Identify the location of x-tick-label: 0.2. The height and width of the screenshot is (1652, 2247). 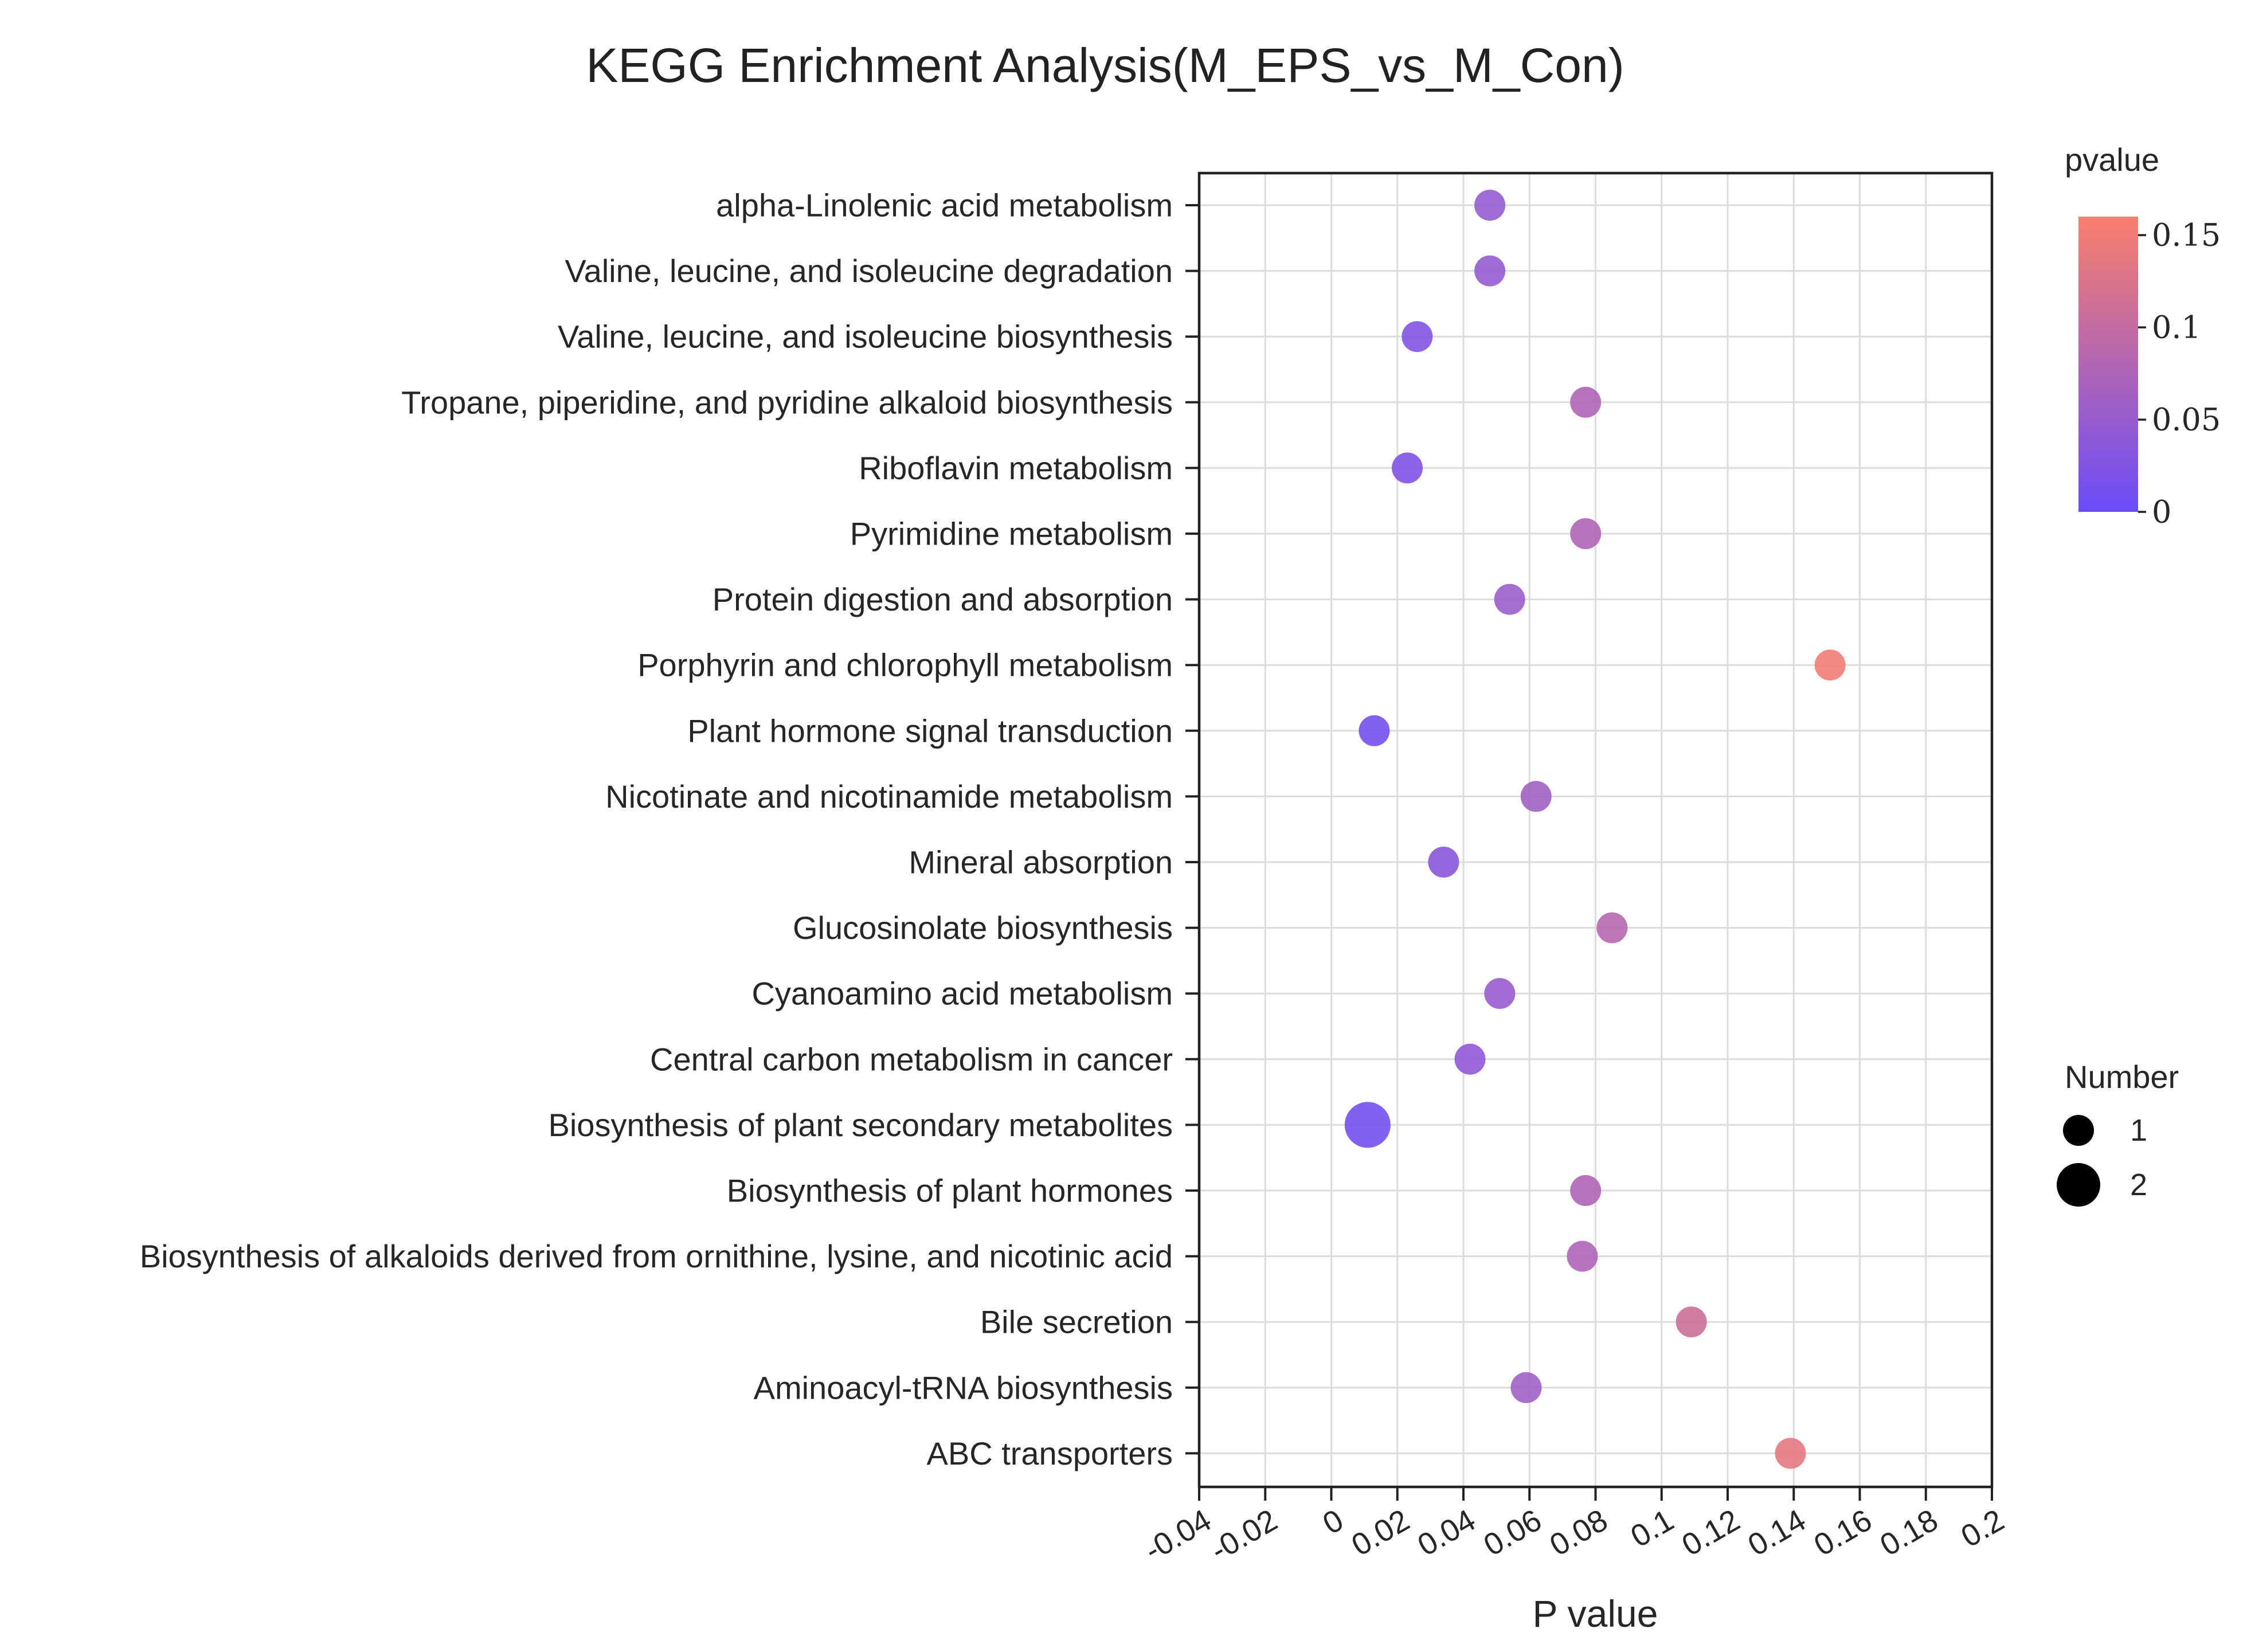
(1982, 1529).